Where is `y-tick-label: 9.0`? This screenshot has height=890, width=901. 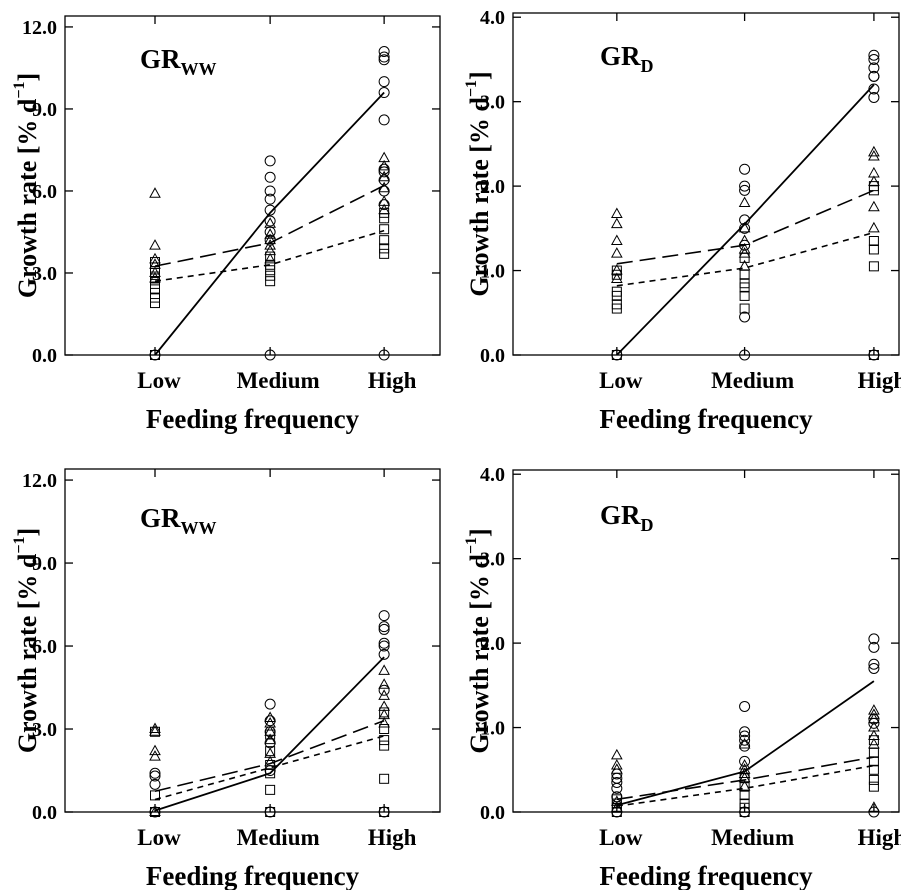
y-tick-label: 9.0 is located at coordinates (44, 564).